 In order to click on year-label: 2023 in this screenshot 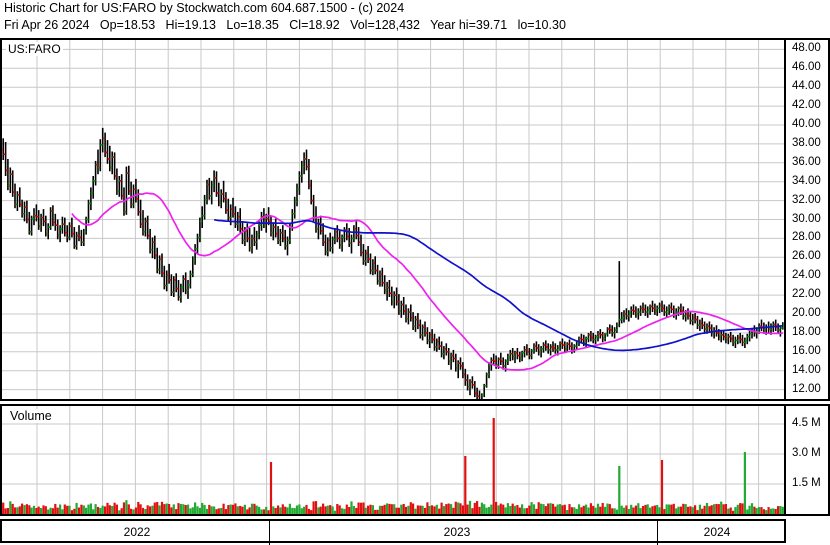, I will do `click(457, 532)`.